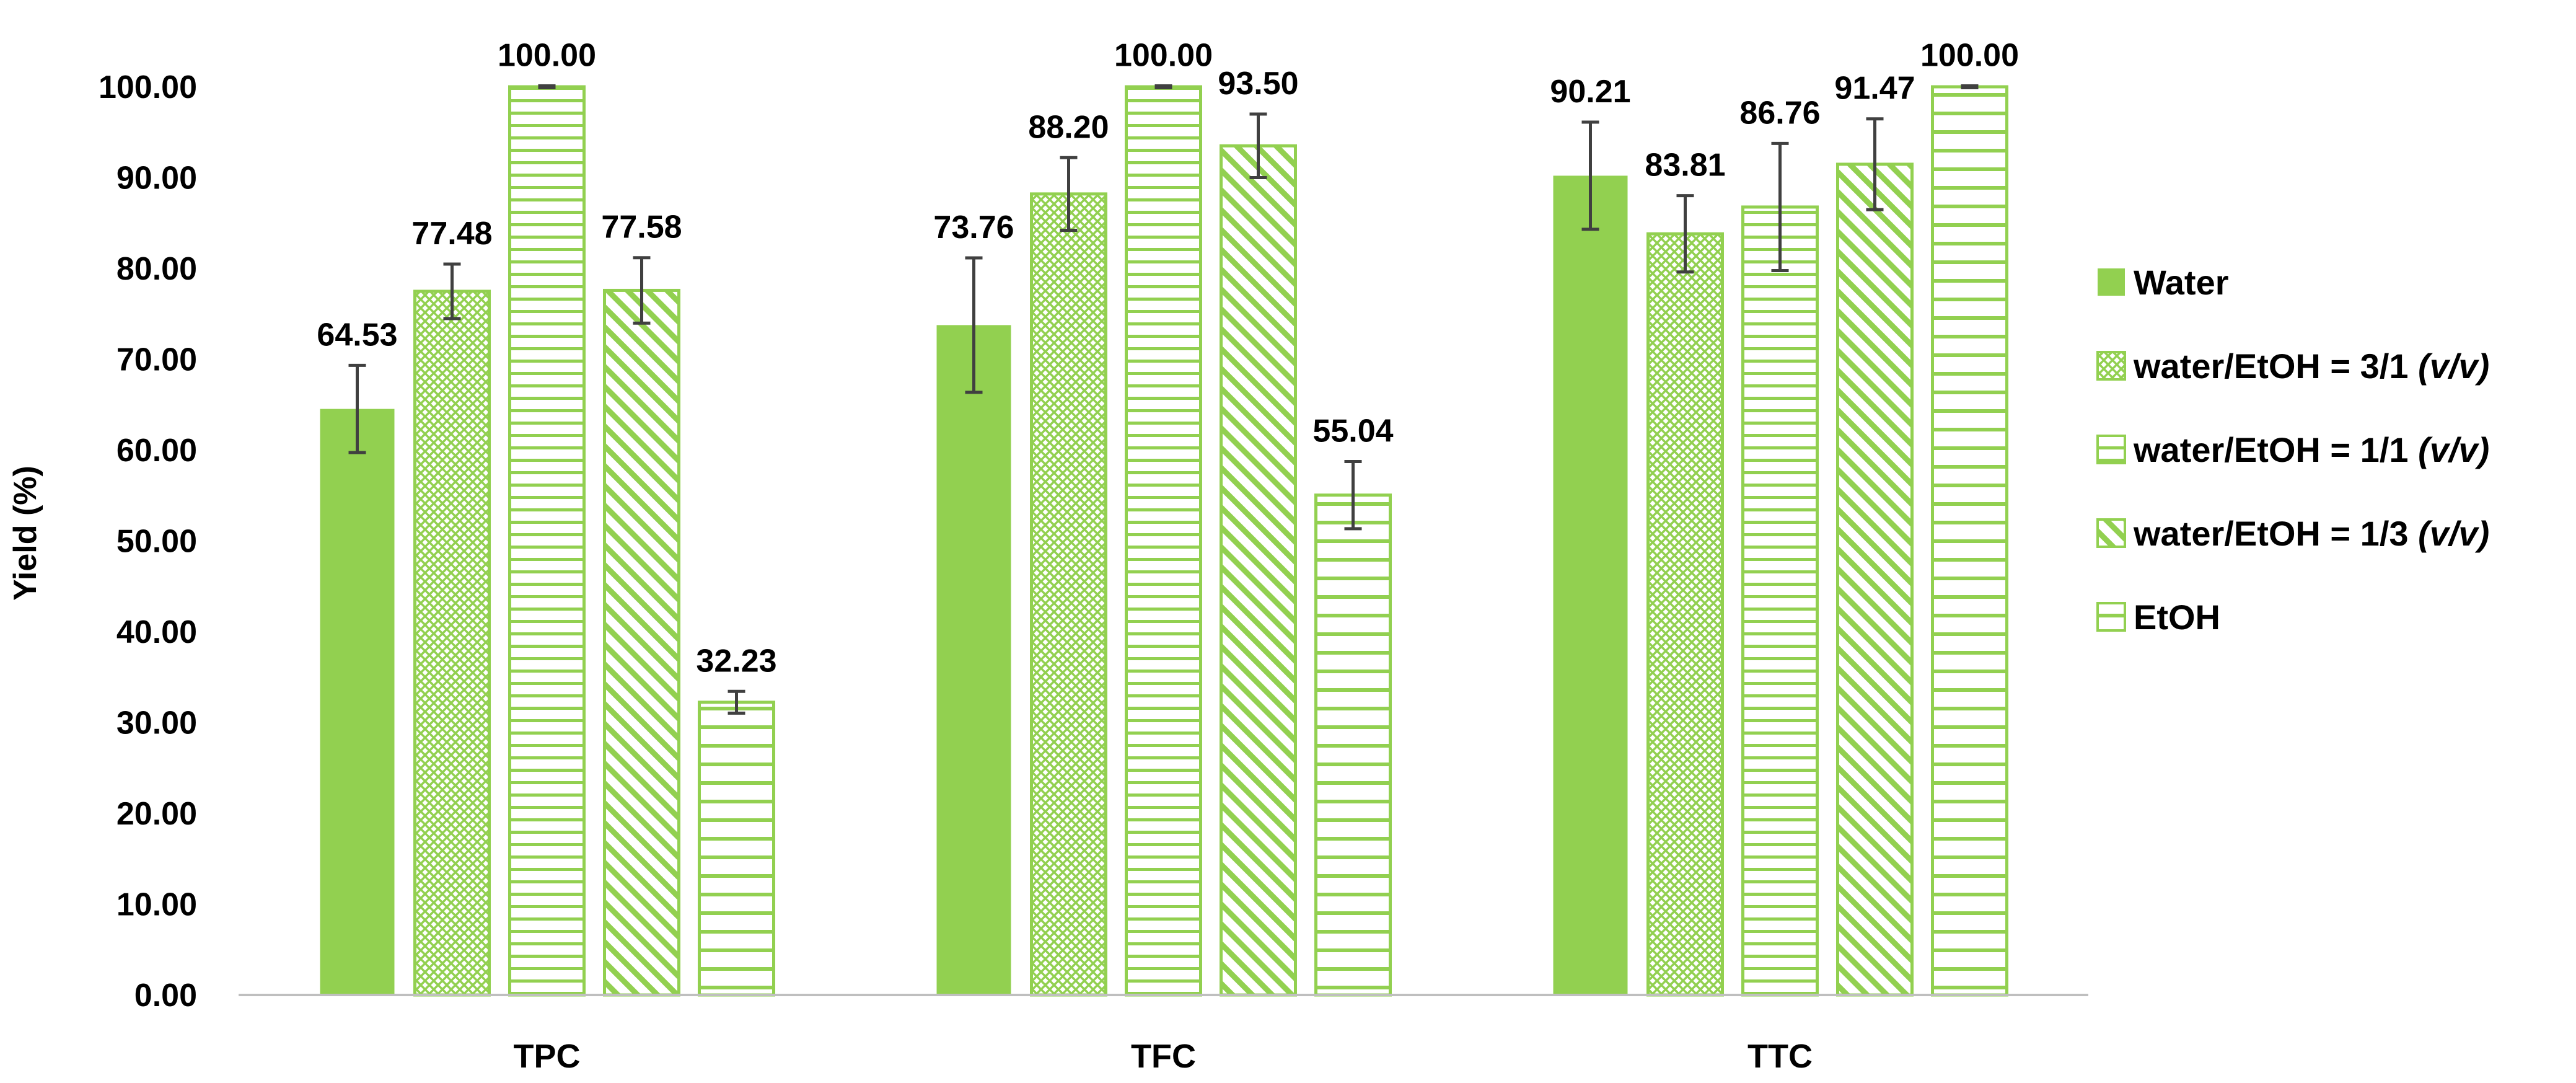 The height and width of the screenshot is (1083, 2576). What do you see at coordinates (1780, 1056) in the screenshot?
I see `category-label: TTC` at bounding box center [1780, 1056].